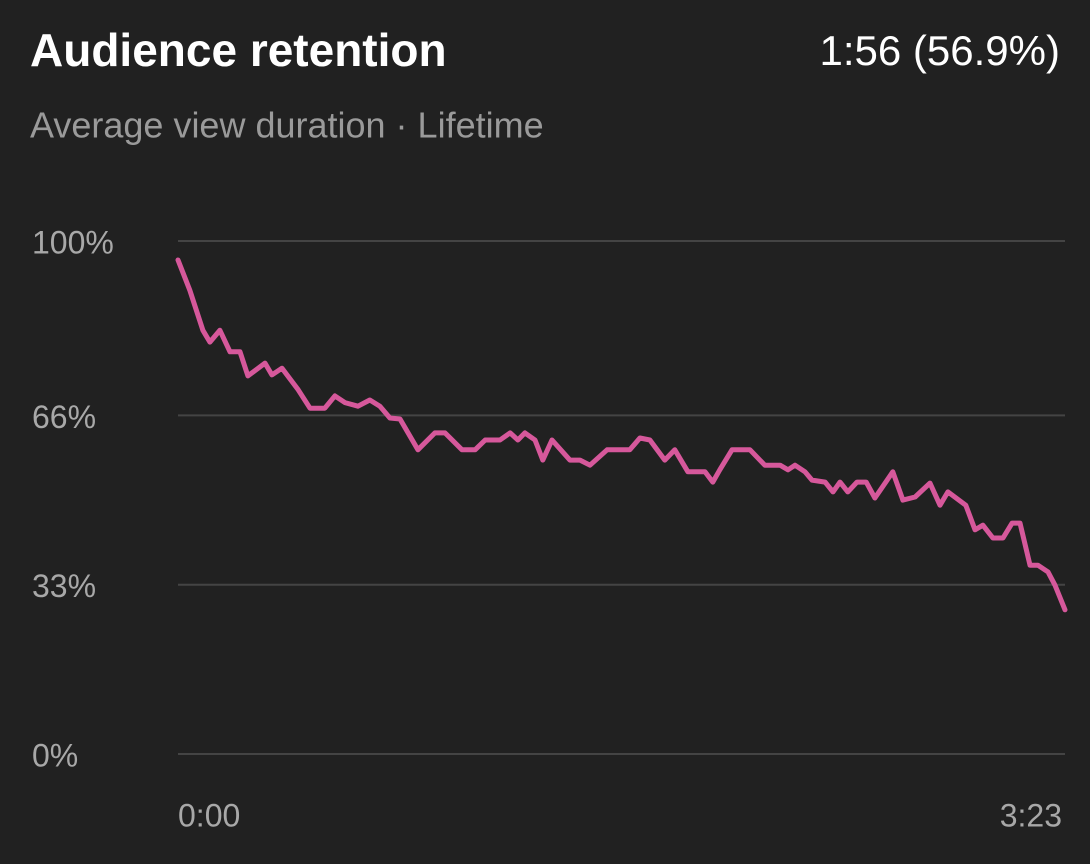  Describe the element at coordinates (55, 755) in the screenshot. I see `y-tick-label: 0%` at that location.